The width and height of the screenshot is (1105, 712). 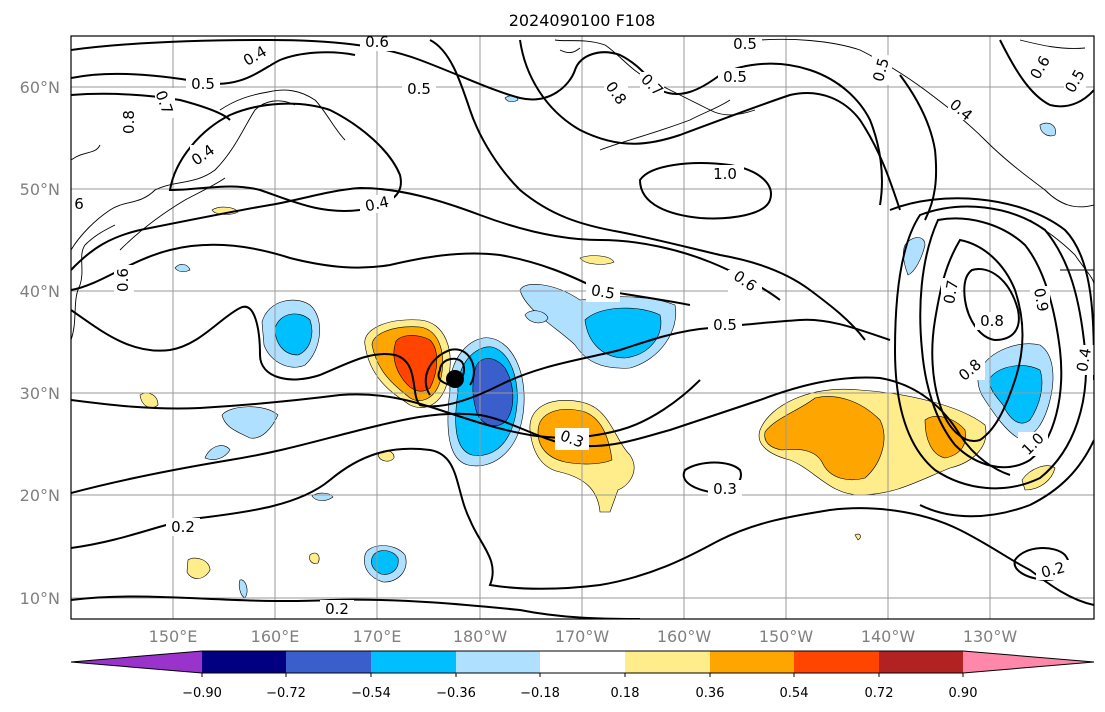 I want to click on colorbar-tick-label: 0.54, so click(x=794, y=693).